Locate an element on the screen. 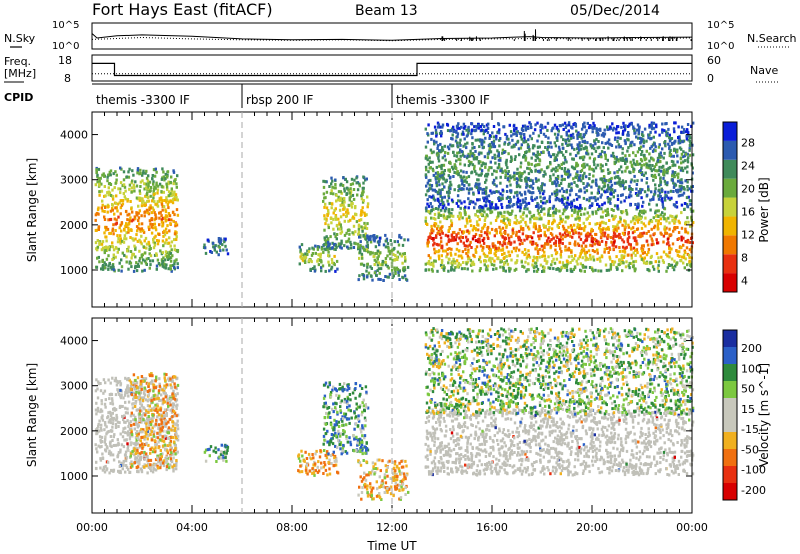  freq-tick-top: 18 is located at coordinates (65, 60).